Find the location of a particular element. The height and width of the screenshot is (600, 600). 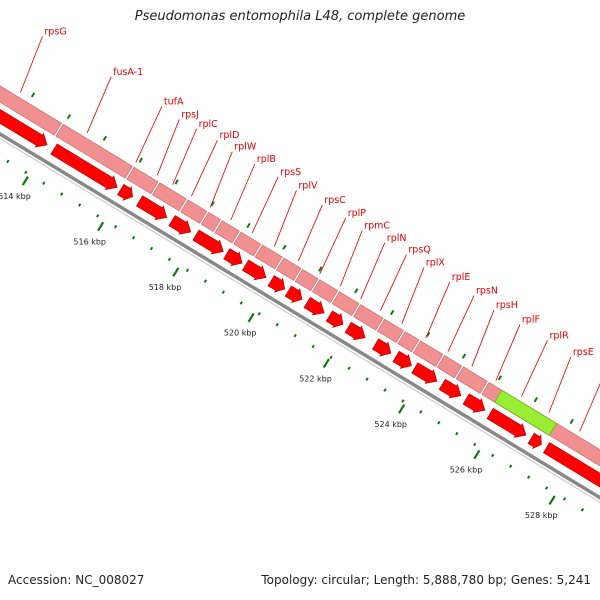

highlighted-feature is located at coordinates (526, 412).